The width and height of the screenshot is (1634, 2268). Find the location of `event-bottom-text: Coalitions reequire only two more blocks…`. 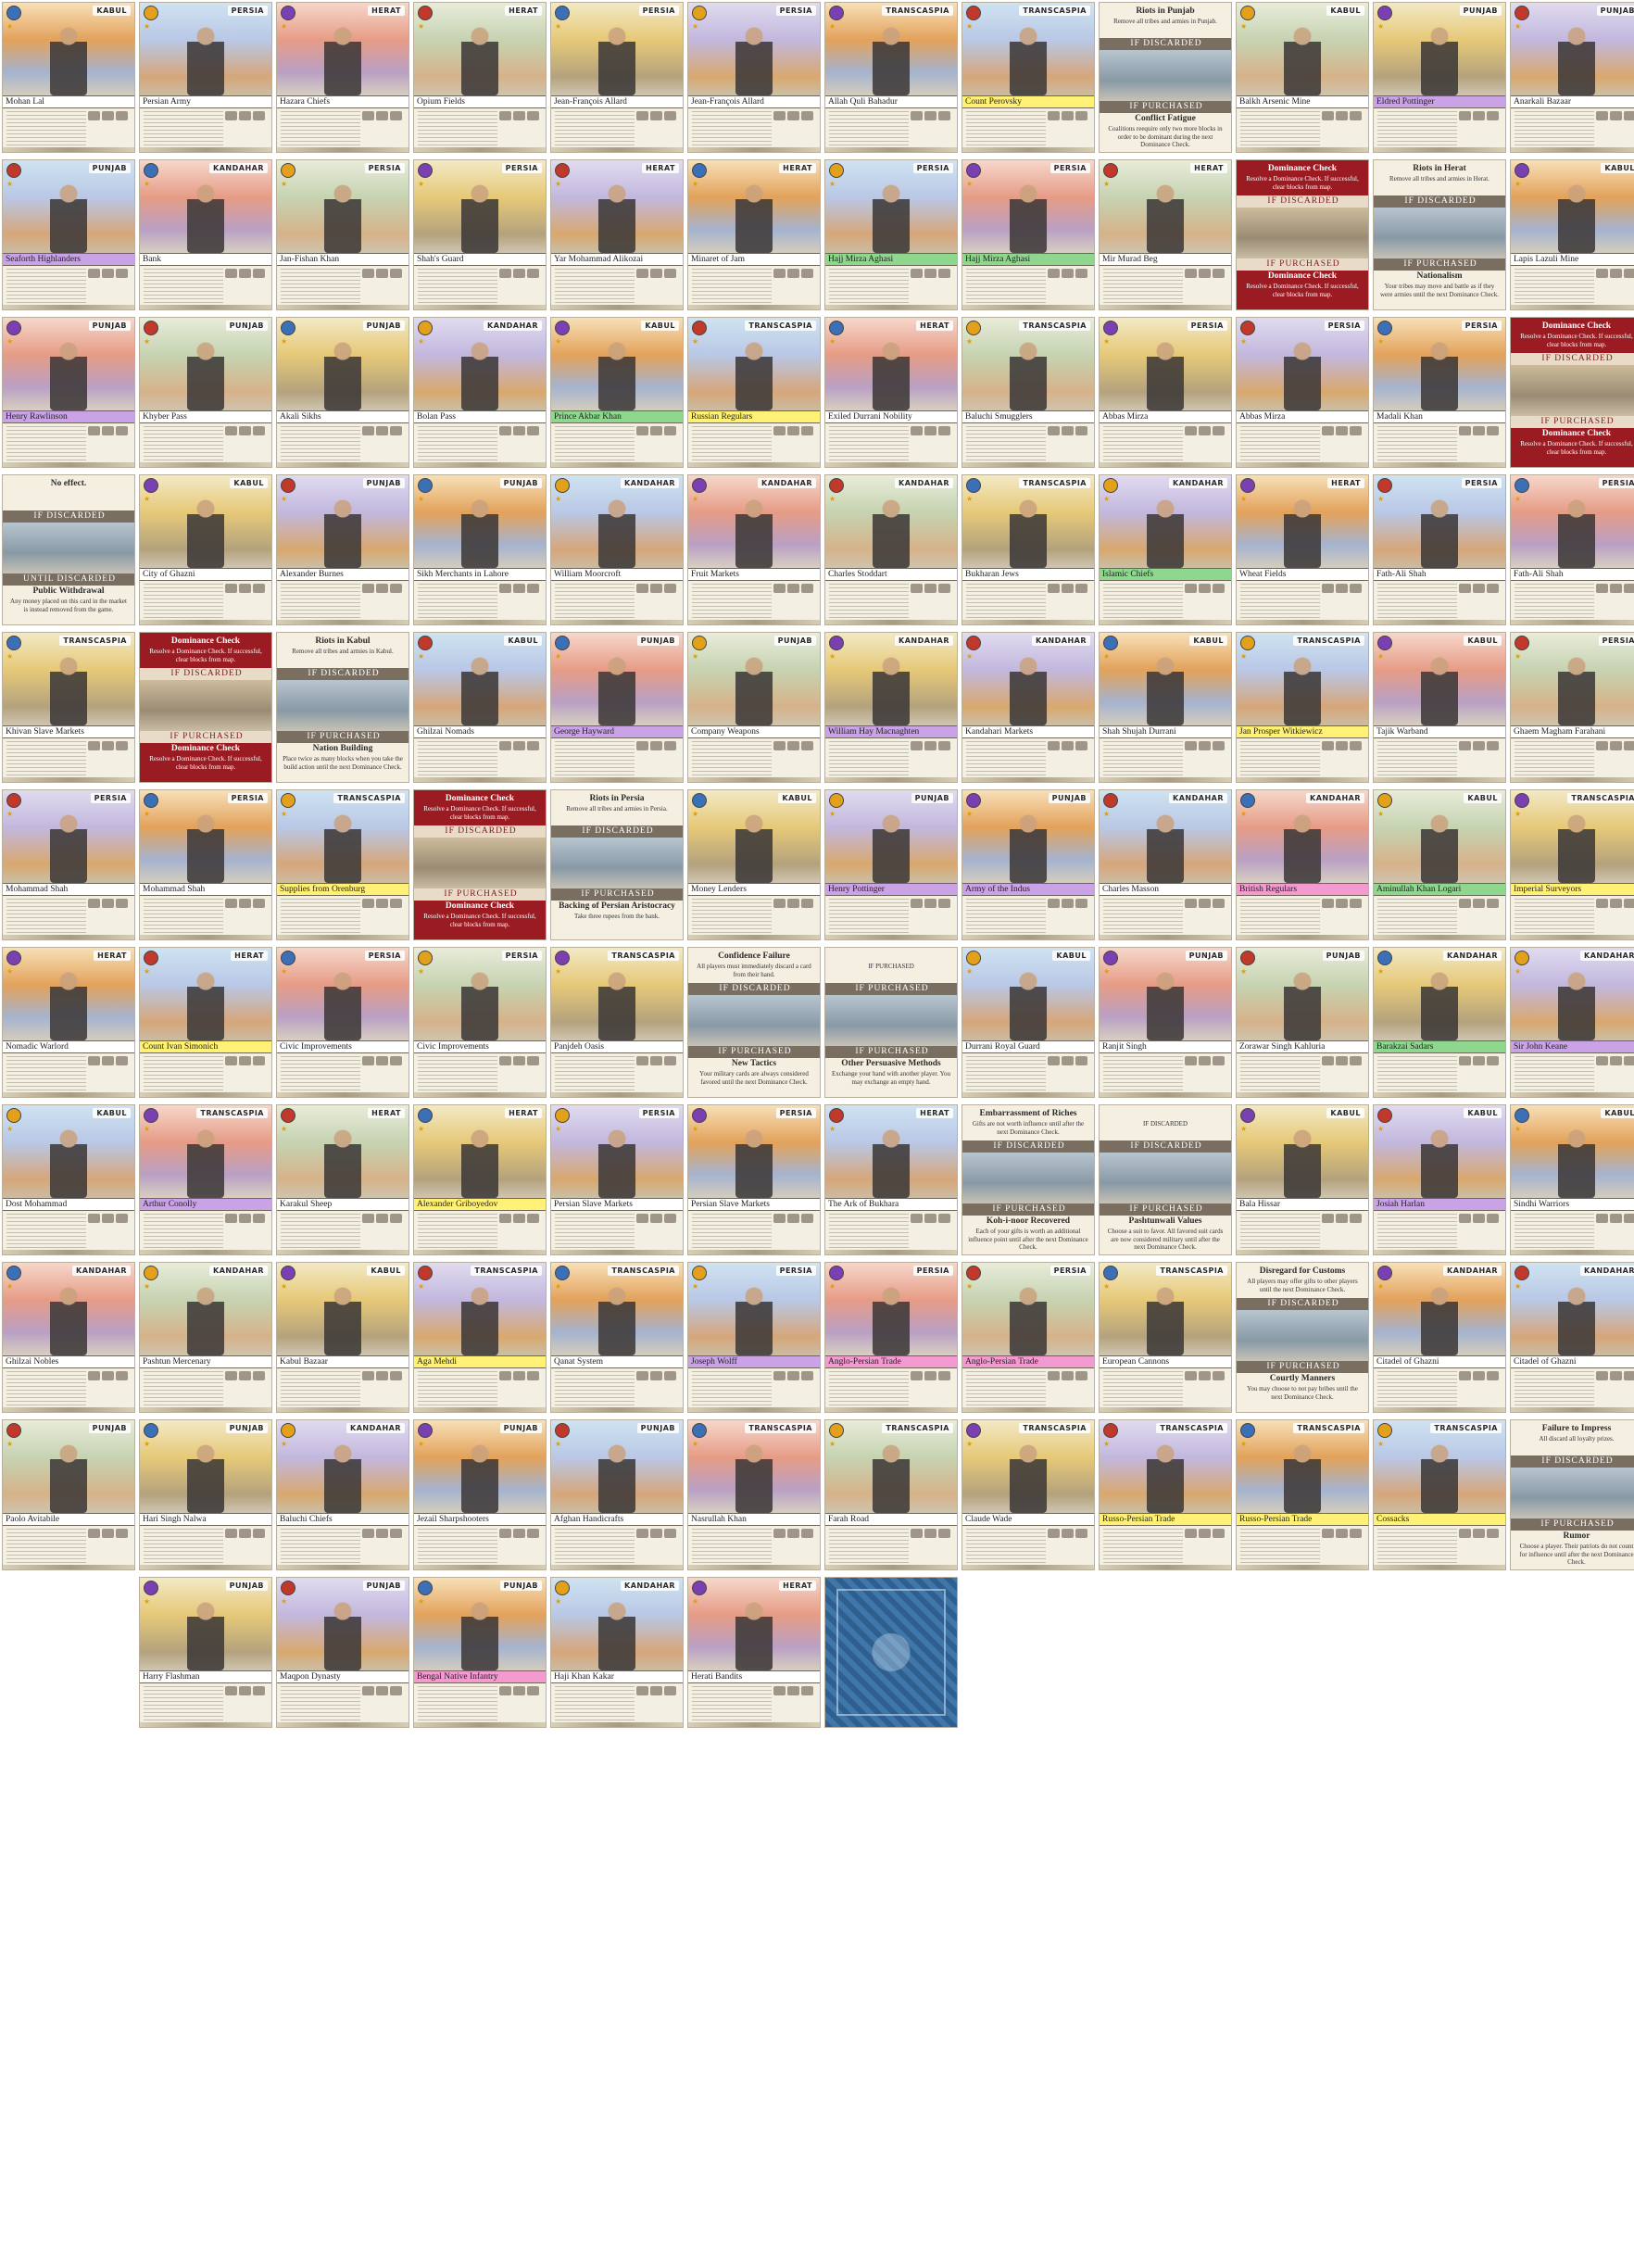

event-bottom-text: Coalitions reequire only two more blocks… is located at coordinates (1165, 136).